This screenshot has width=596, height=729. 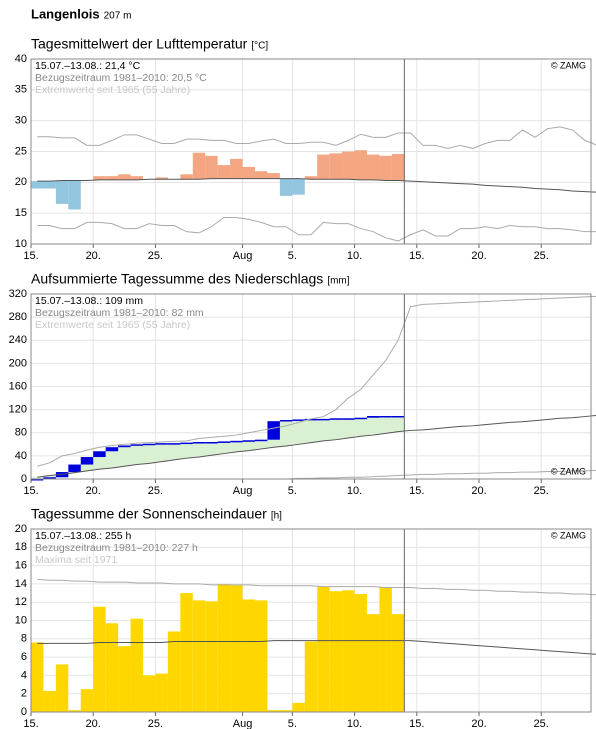 What do you see at coordinates (88, 66) in the screenshot?
I see `note: 15.07.–13.08.: 21,4 °C` at bounding box center [88, 66].